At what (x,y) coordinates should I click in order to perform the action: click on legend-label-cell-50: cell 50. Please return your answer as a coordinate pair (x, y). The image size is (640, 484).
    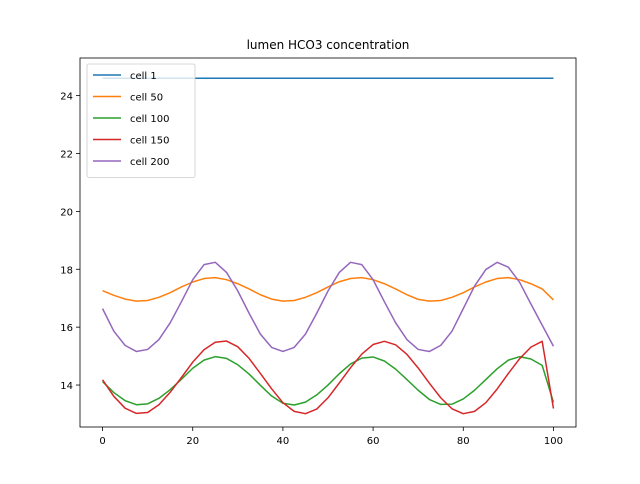
    Looking at the image, I should click on (146, 98).